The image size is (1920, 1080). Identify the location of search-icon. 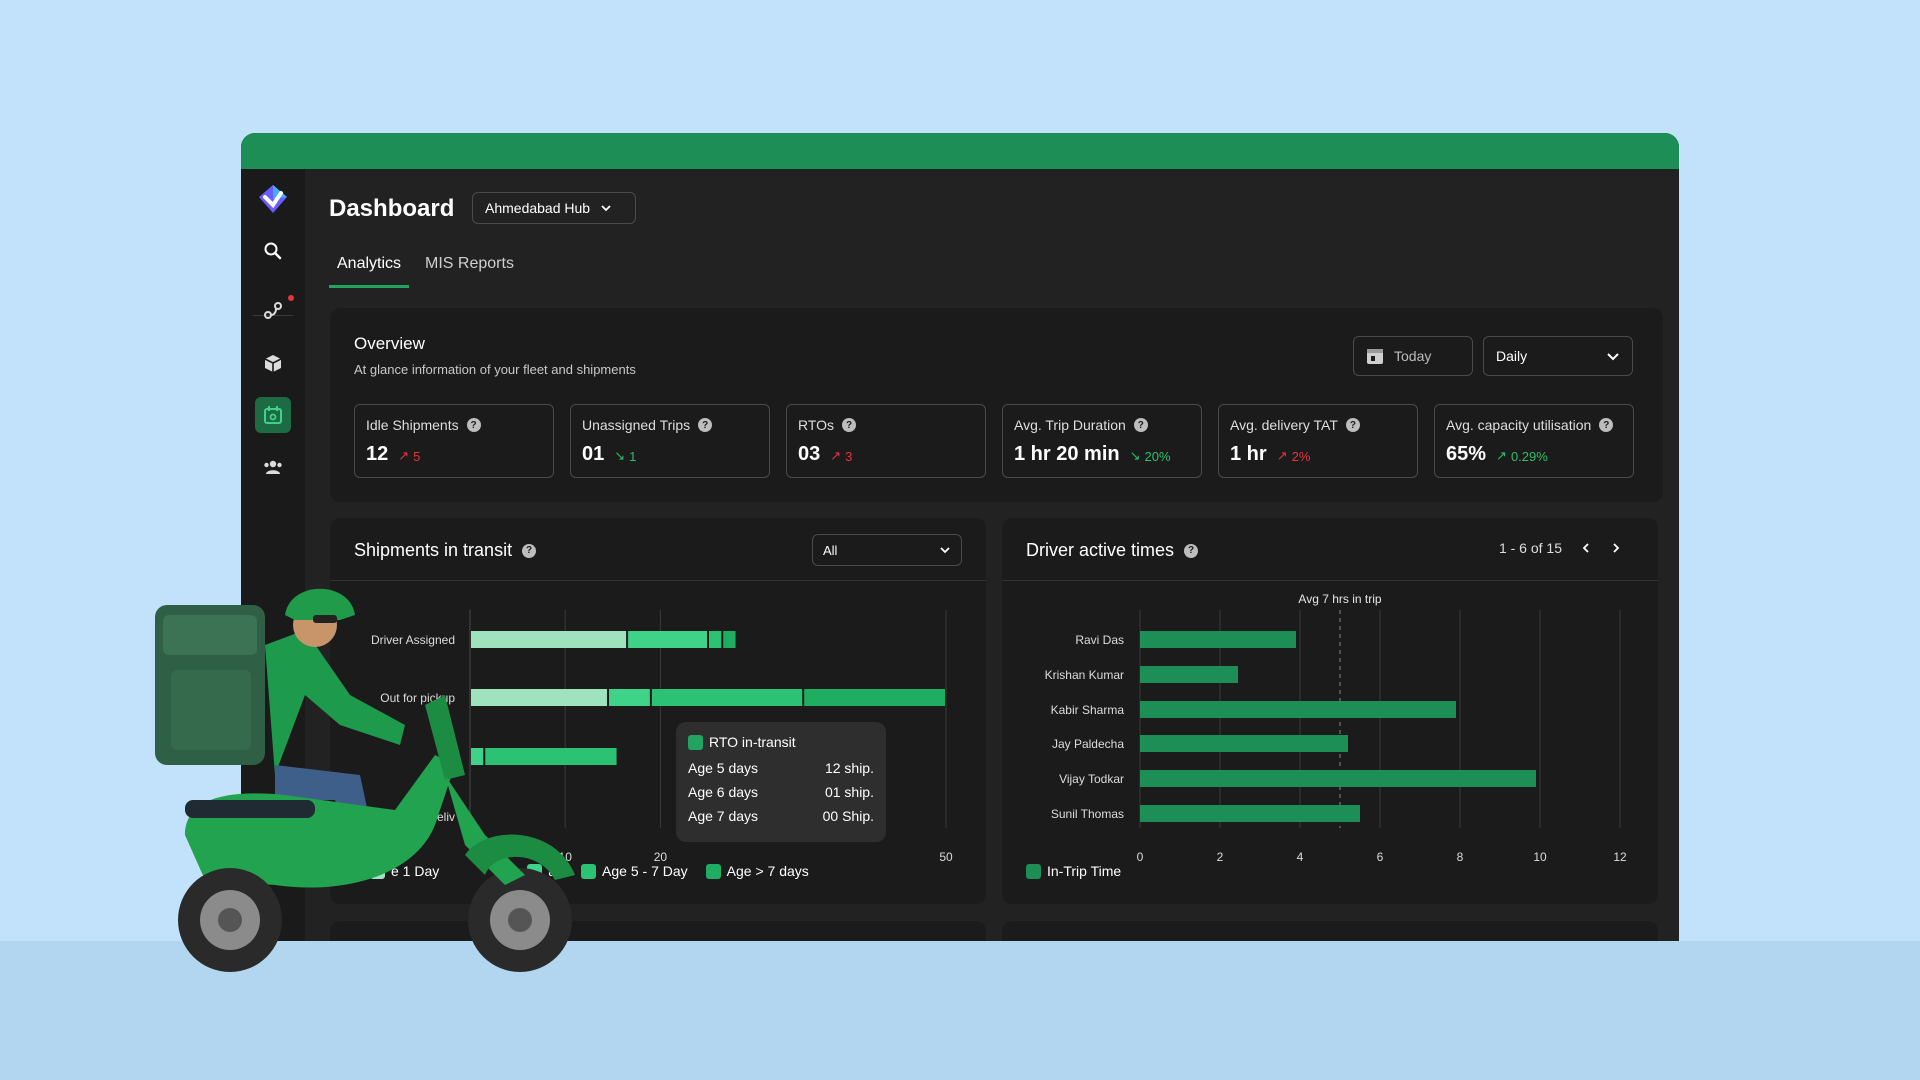
(273, 251).